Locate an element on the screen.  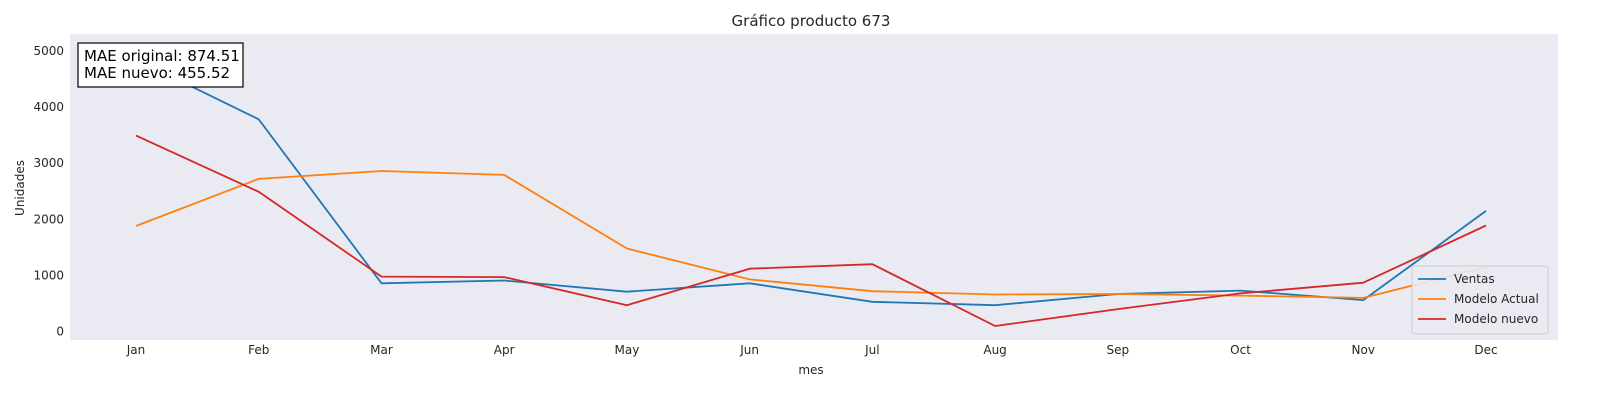
y-tick-label-0: 0 is located at coordinates (60, 332).